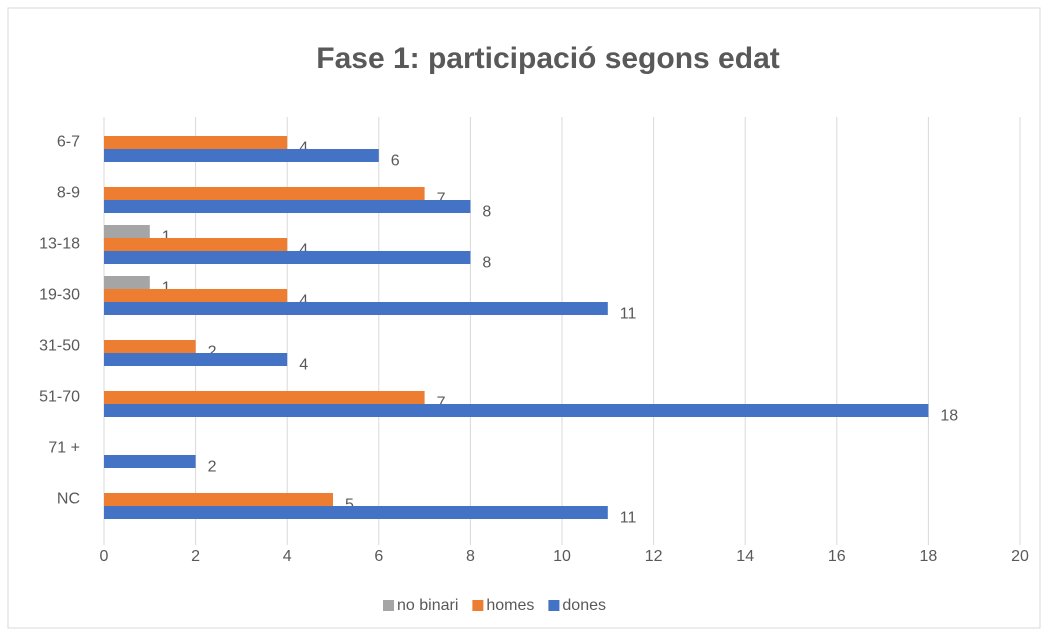  I want to click on x-tick-label: 12, so click(654, 556).